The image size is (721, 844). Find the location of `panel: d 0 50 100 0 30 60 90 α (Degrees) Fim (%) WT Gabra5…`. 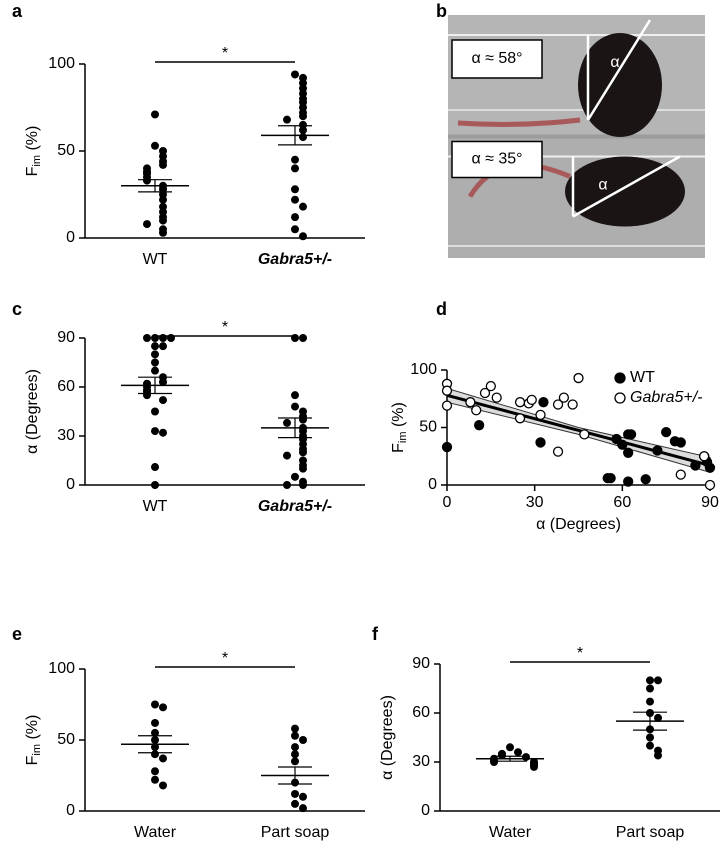

panel: d 0 50 100 0 30 60 90 α (Degrees) Fim (%) WT Gabra5… is located at coordinates (554, 416).